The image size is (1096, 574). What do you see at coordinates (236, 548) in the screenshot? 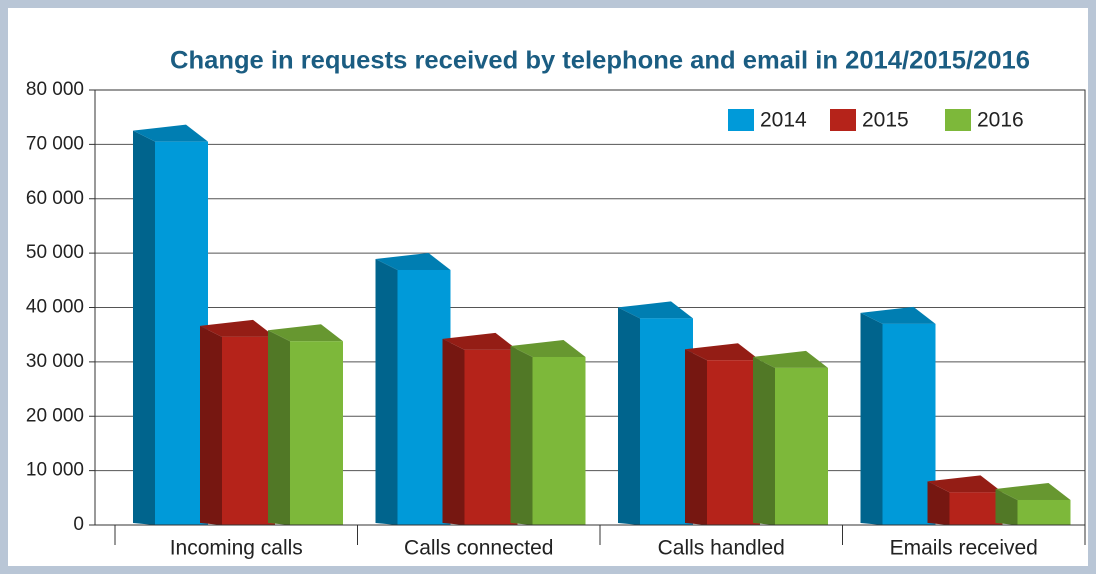
I see `x-tick-label: Incoming calls` at bounding box center [236, 548].